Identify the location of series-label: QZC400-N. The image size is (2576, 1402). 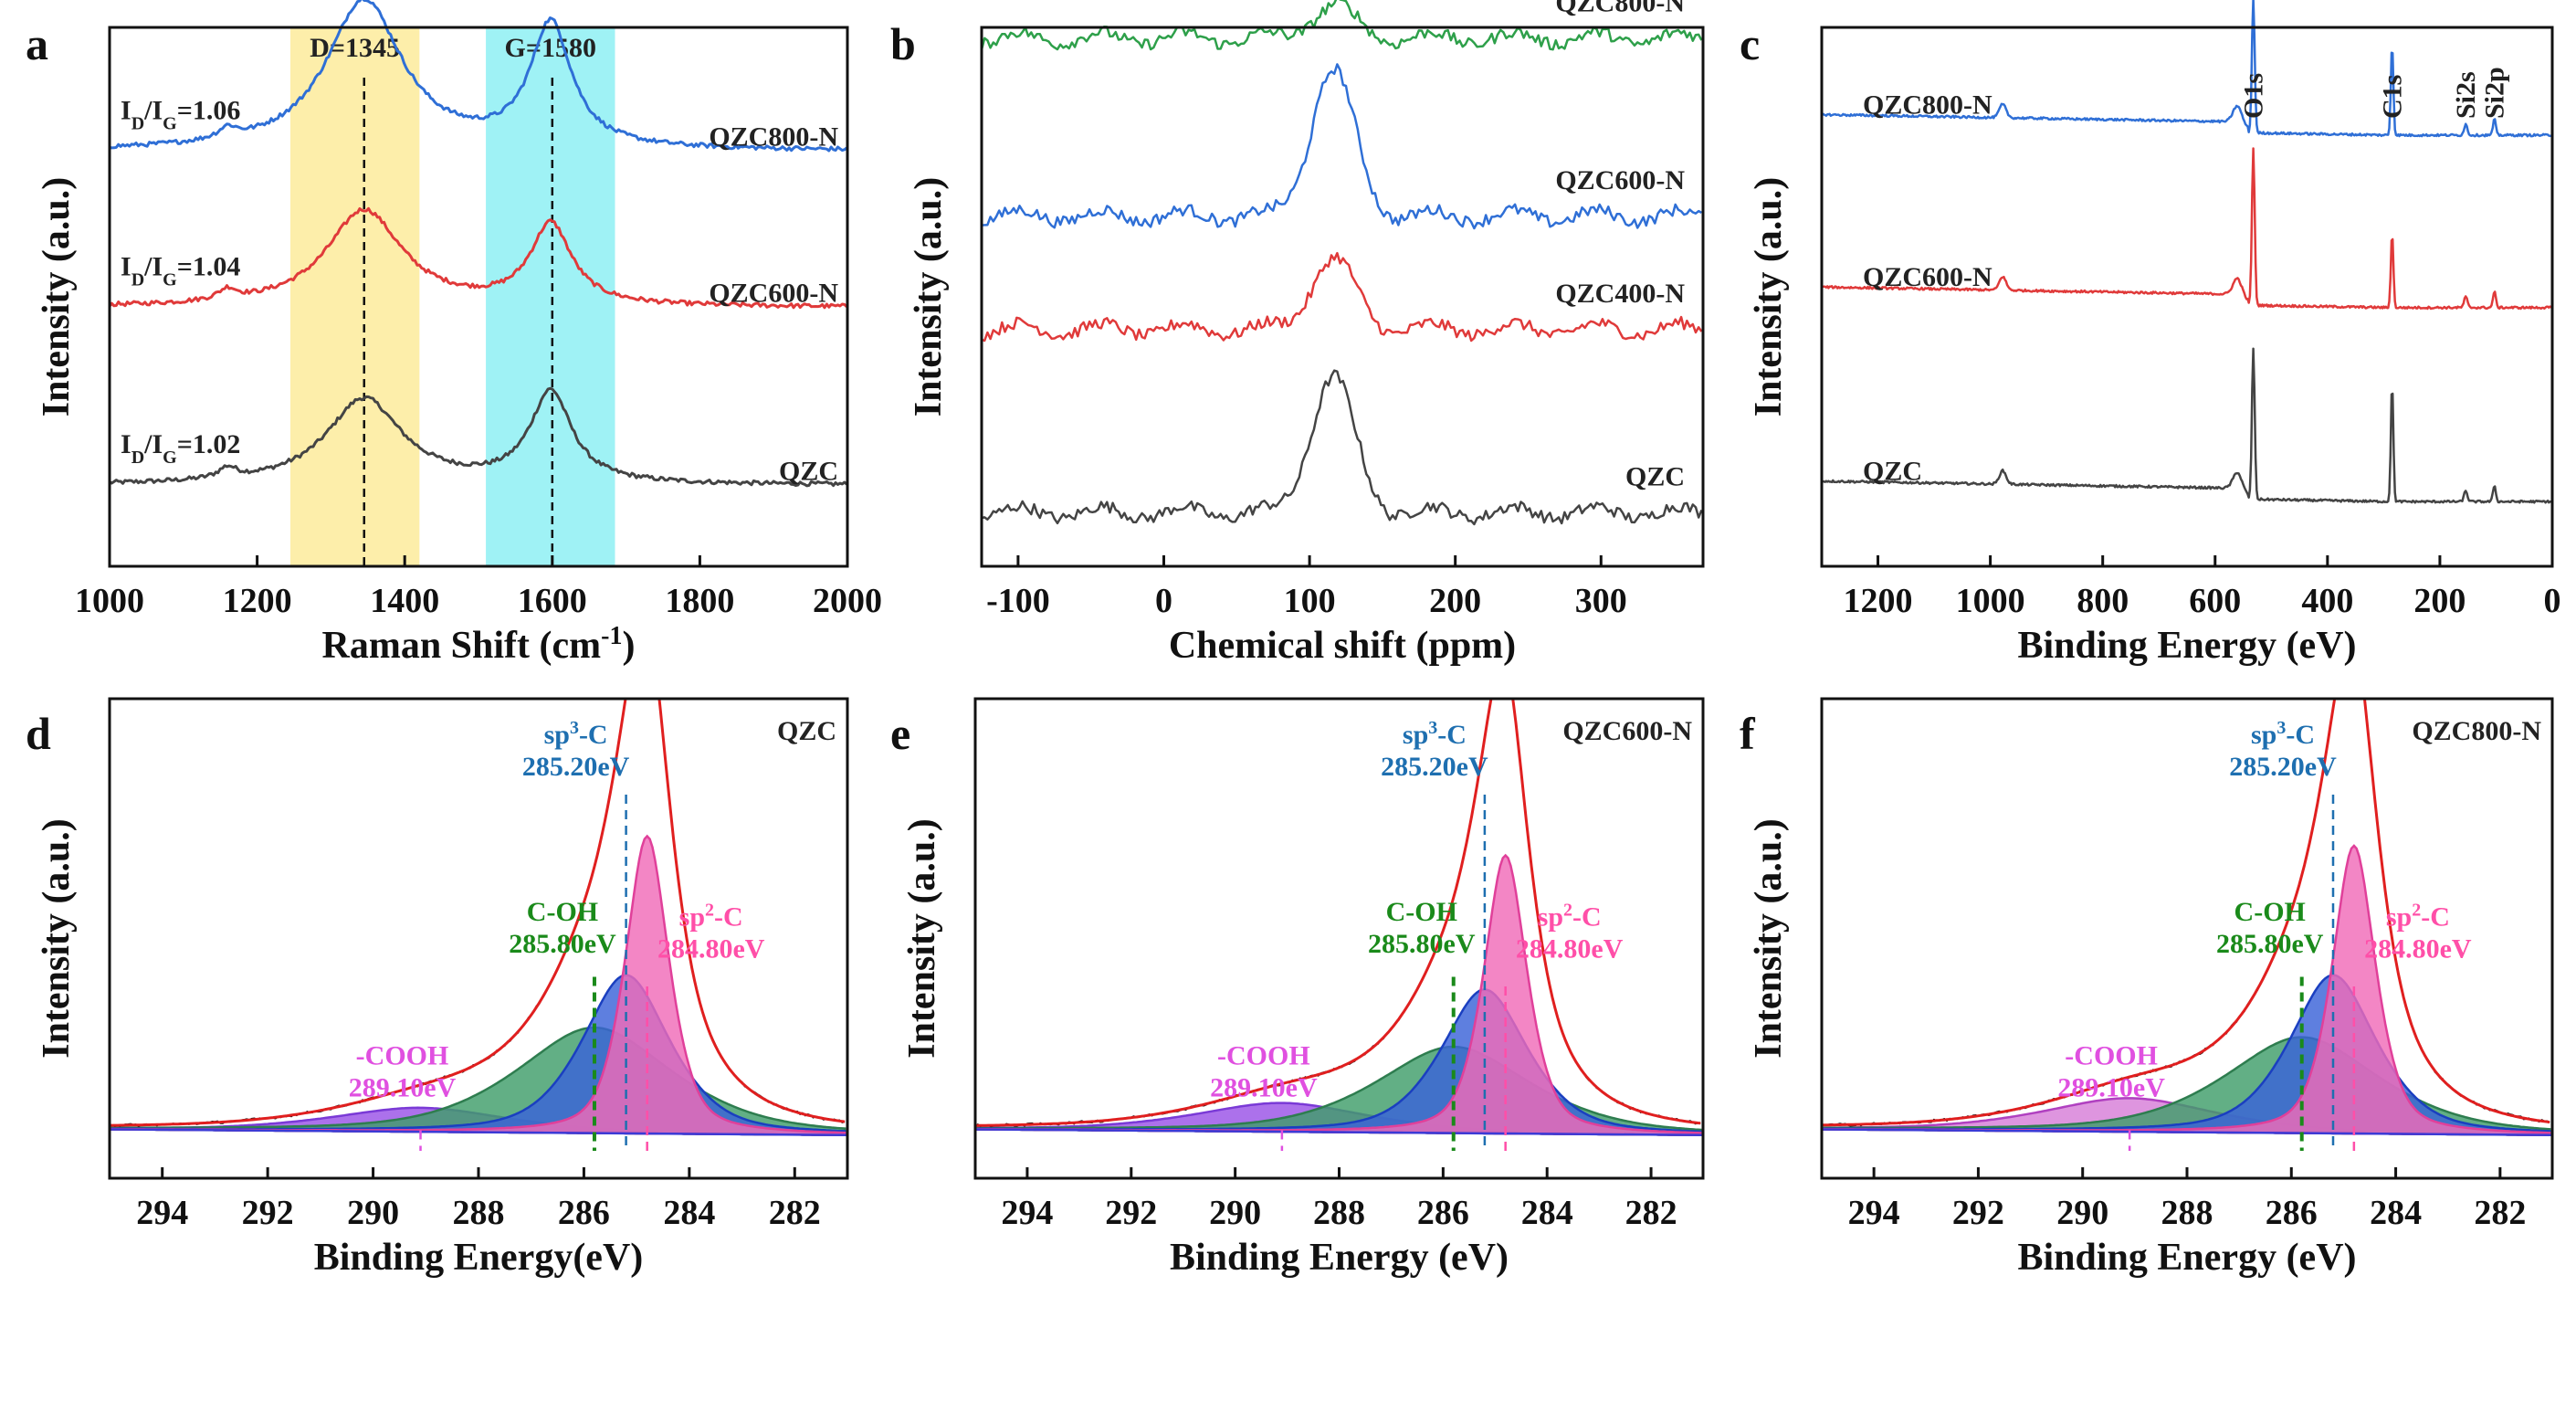
(1620, 294).